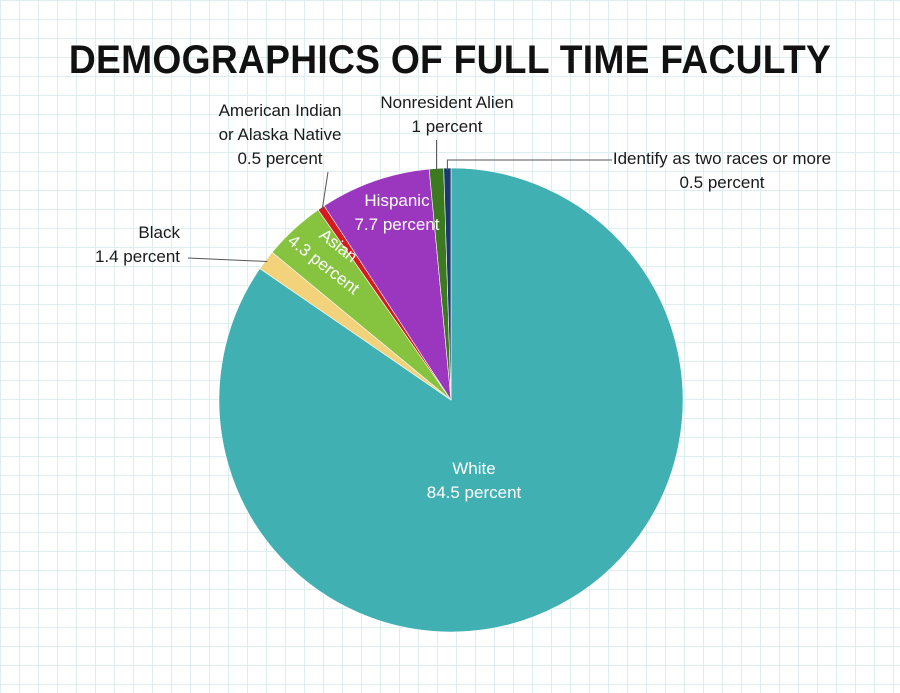 This screenshot has height=693, width=900. I want to click on slice-label-hispanic: Hispanic 7.7 percent, so click(396, 212).